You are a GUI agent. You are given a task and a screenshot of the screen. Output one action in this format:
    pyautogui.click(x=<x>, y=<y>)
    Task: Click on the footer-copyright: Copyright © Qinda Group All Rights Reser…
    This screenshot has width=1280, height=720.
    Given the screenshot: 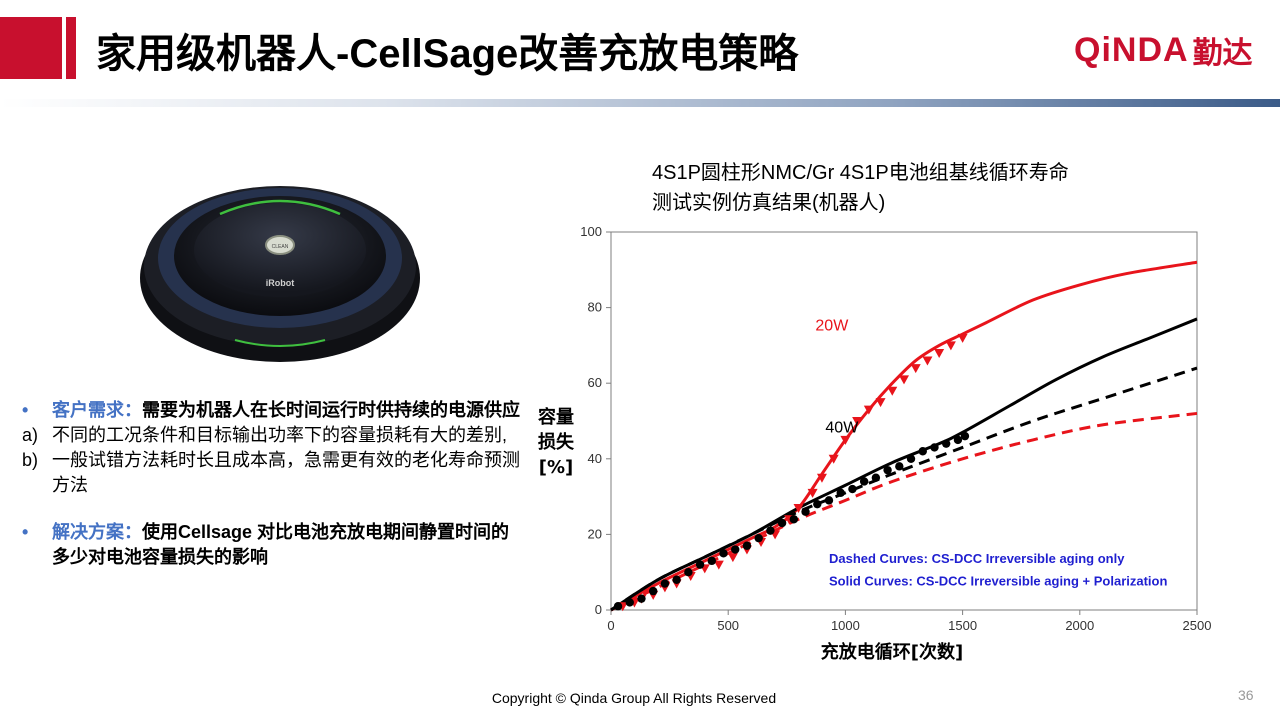 What is the action you would take?
    pyautogui.click(x=634, y=698)
    